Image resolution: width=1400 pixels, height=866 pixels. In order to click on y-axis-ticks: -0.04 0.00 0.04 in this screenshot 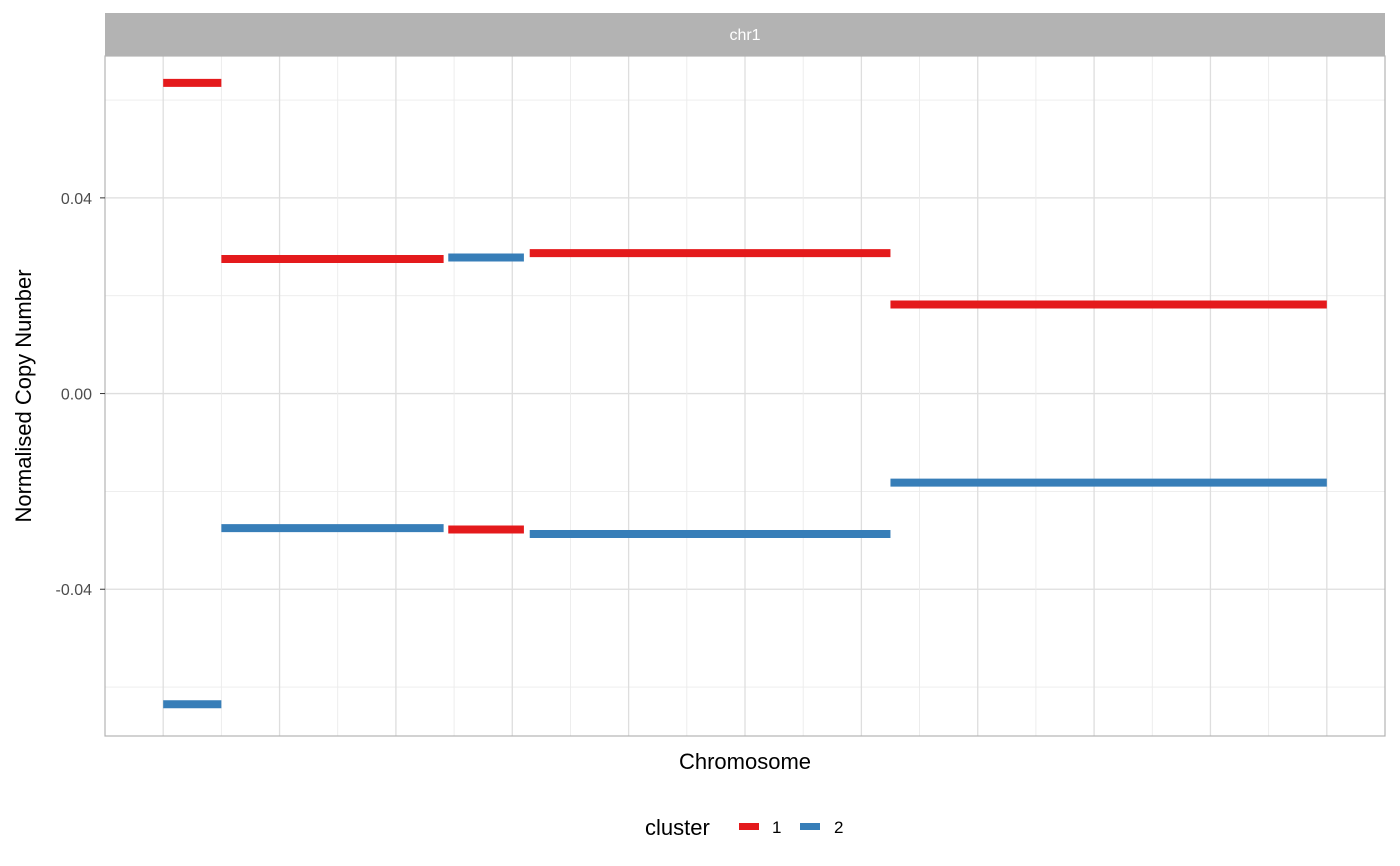, I will do `click(80, 395)`.